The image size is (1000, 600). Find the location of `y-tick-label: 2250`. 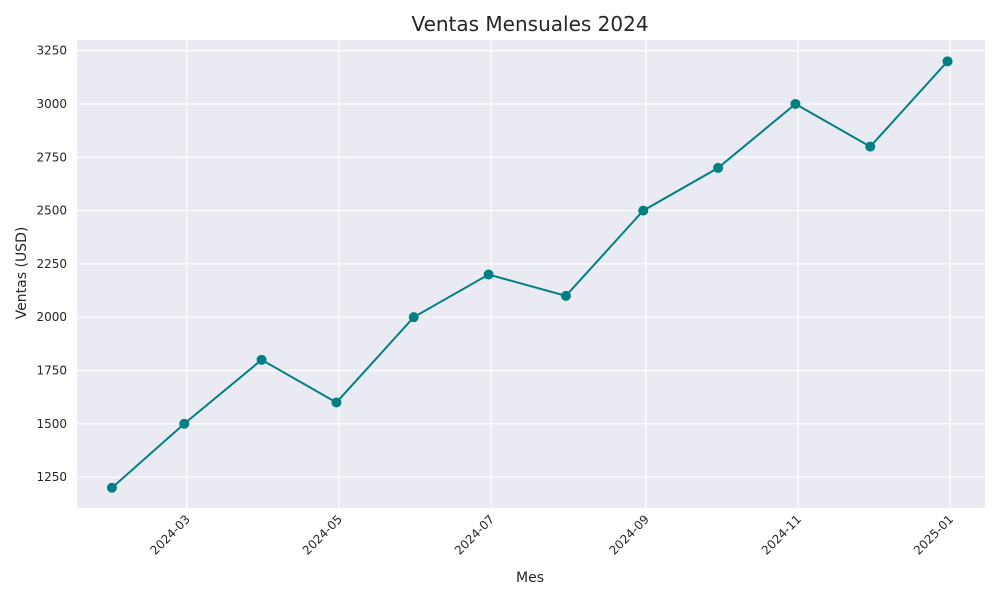

y-tick-label: 2250 is located at coordinates (51, 264).